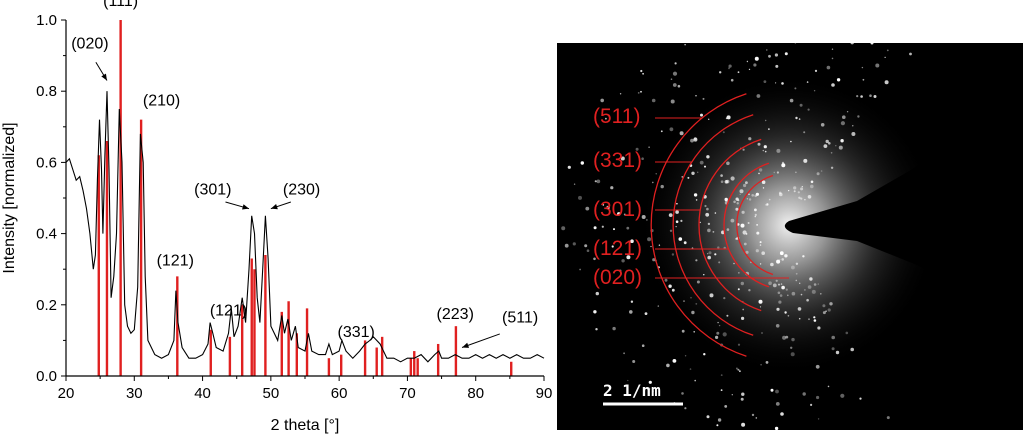 The image size is (1024, 439). Describe the element at coordinates (618, 277) in the screenshot. I see `ring-label-020: (020)` at that location.